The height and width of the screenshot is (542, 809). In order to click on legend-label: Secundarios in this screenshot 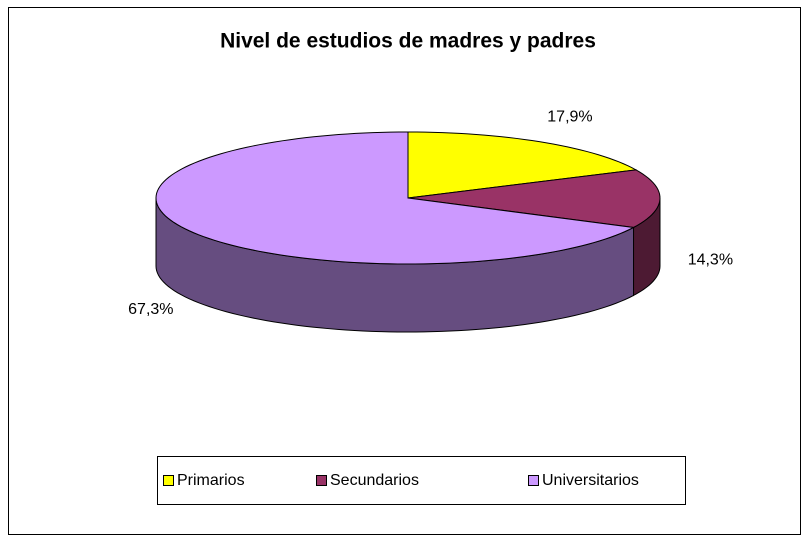, I will do `click(374, 480)`.